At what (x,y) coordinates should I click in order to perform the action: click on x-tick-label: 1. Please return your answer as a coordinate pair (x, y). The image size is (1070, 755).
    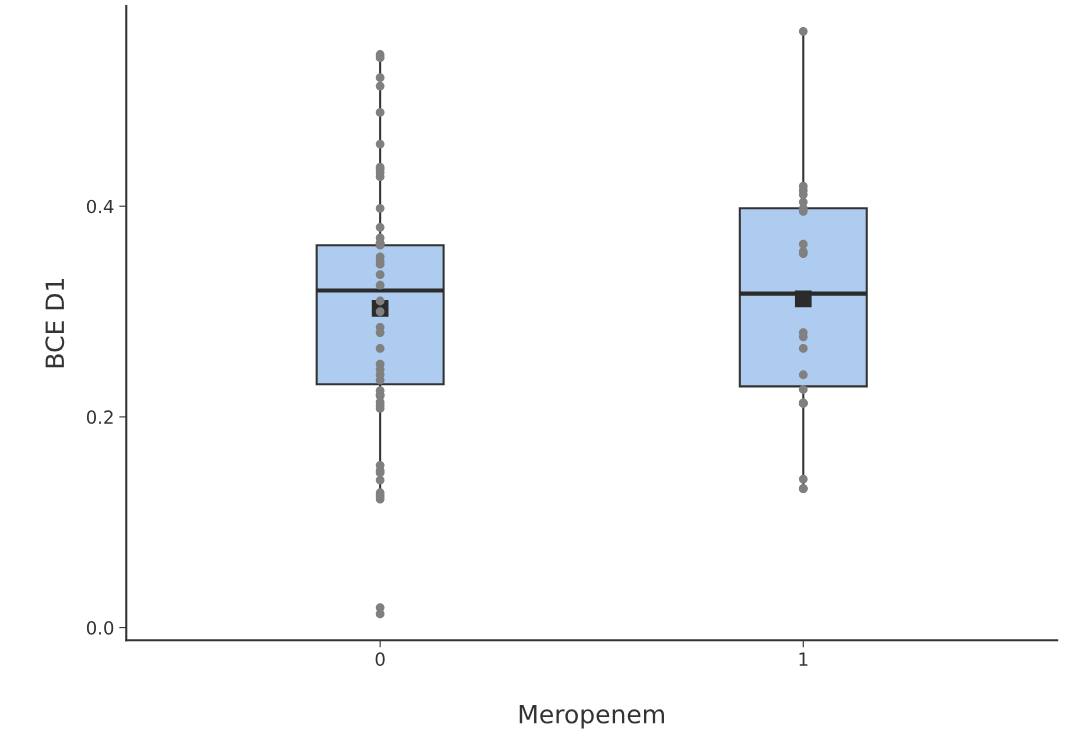
    Looking at the image, I should click on (803, 659).